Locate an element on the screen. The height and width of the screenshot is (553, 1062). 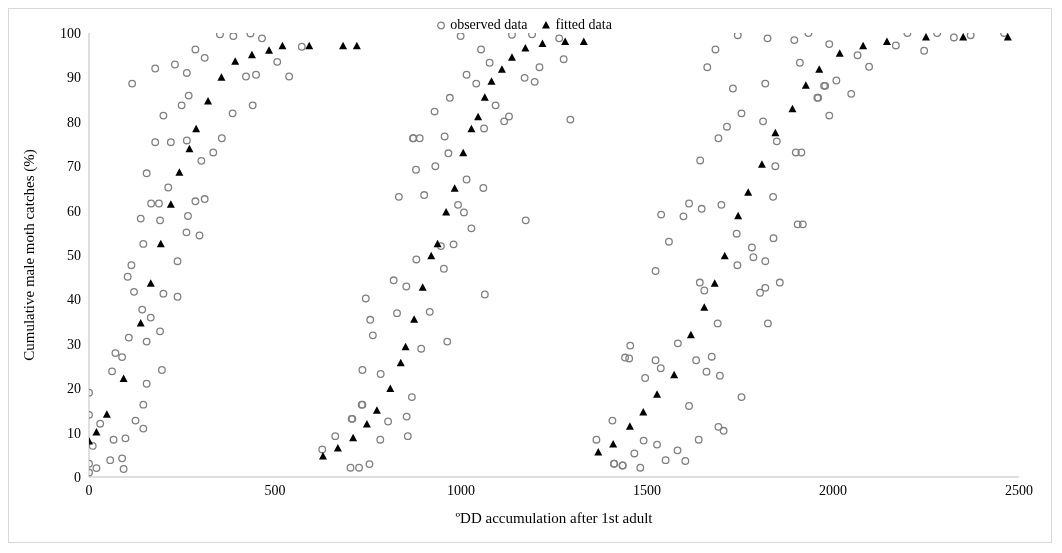
y-tick-label: 0 is located at coordinates (77, 477).